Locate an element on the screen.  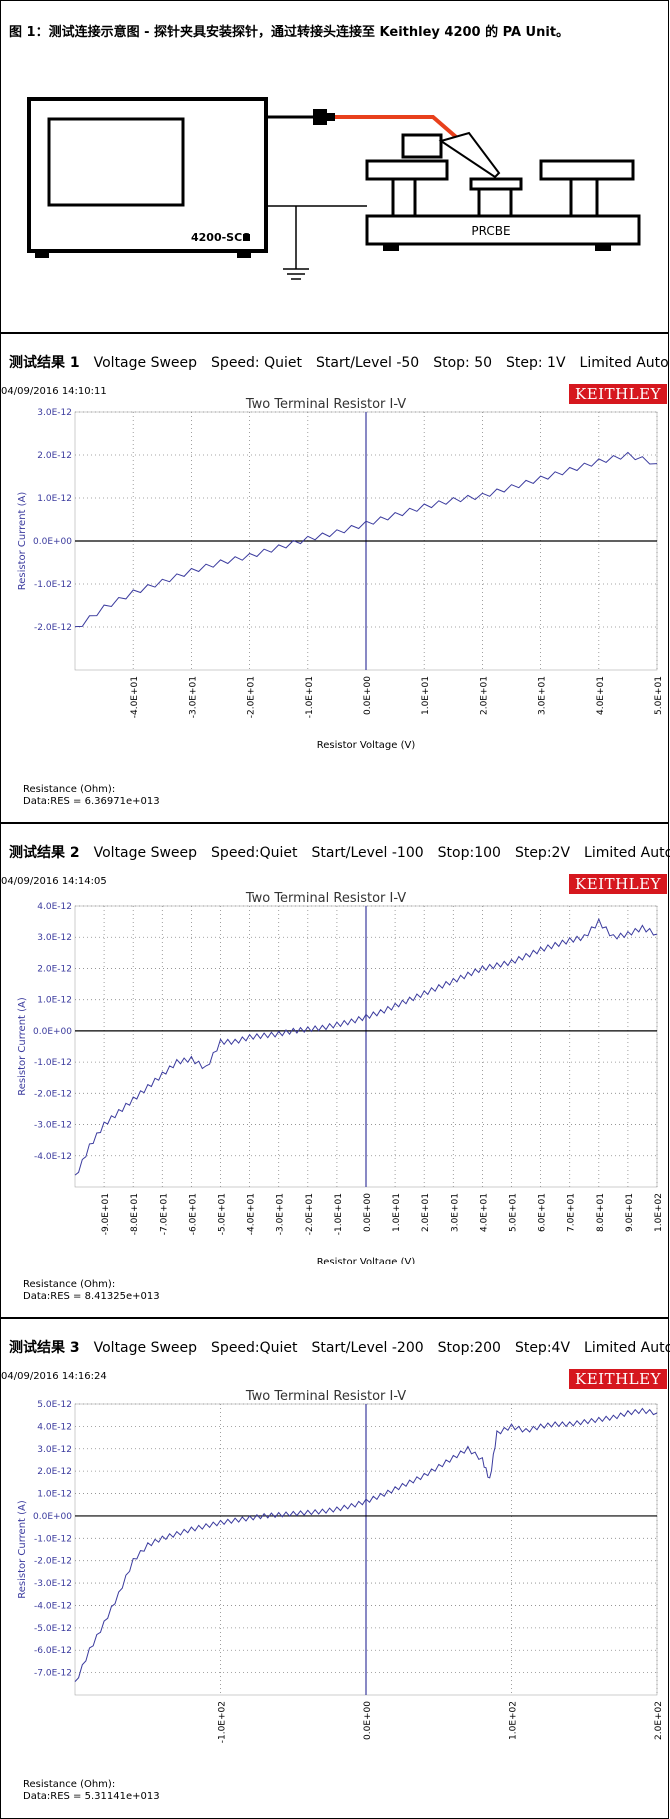
timestamp: 04/09/2016 14:14:05 is located at coordinates (54, 881).